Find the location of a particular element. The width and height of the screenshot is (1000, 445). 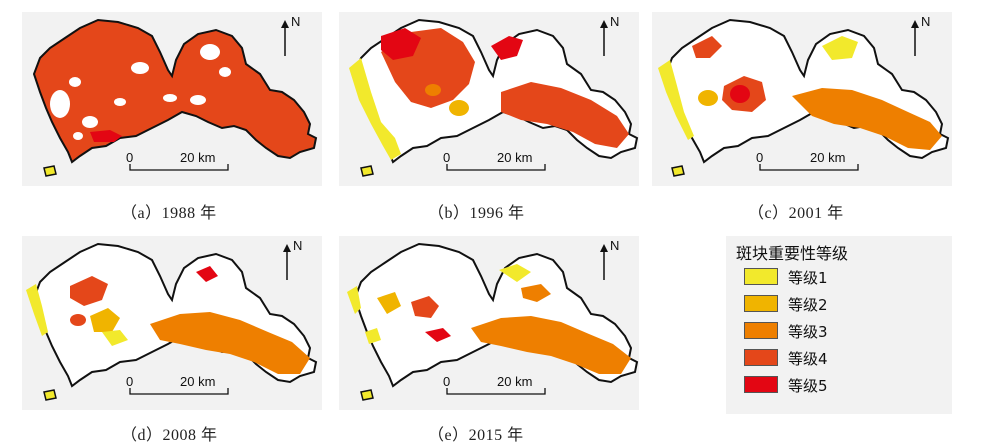

map-panel-2015: N 0 20 km is located at coordinates (489, 323).